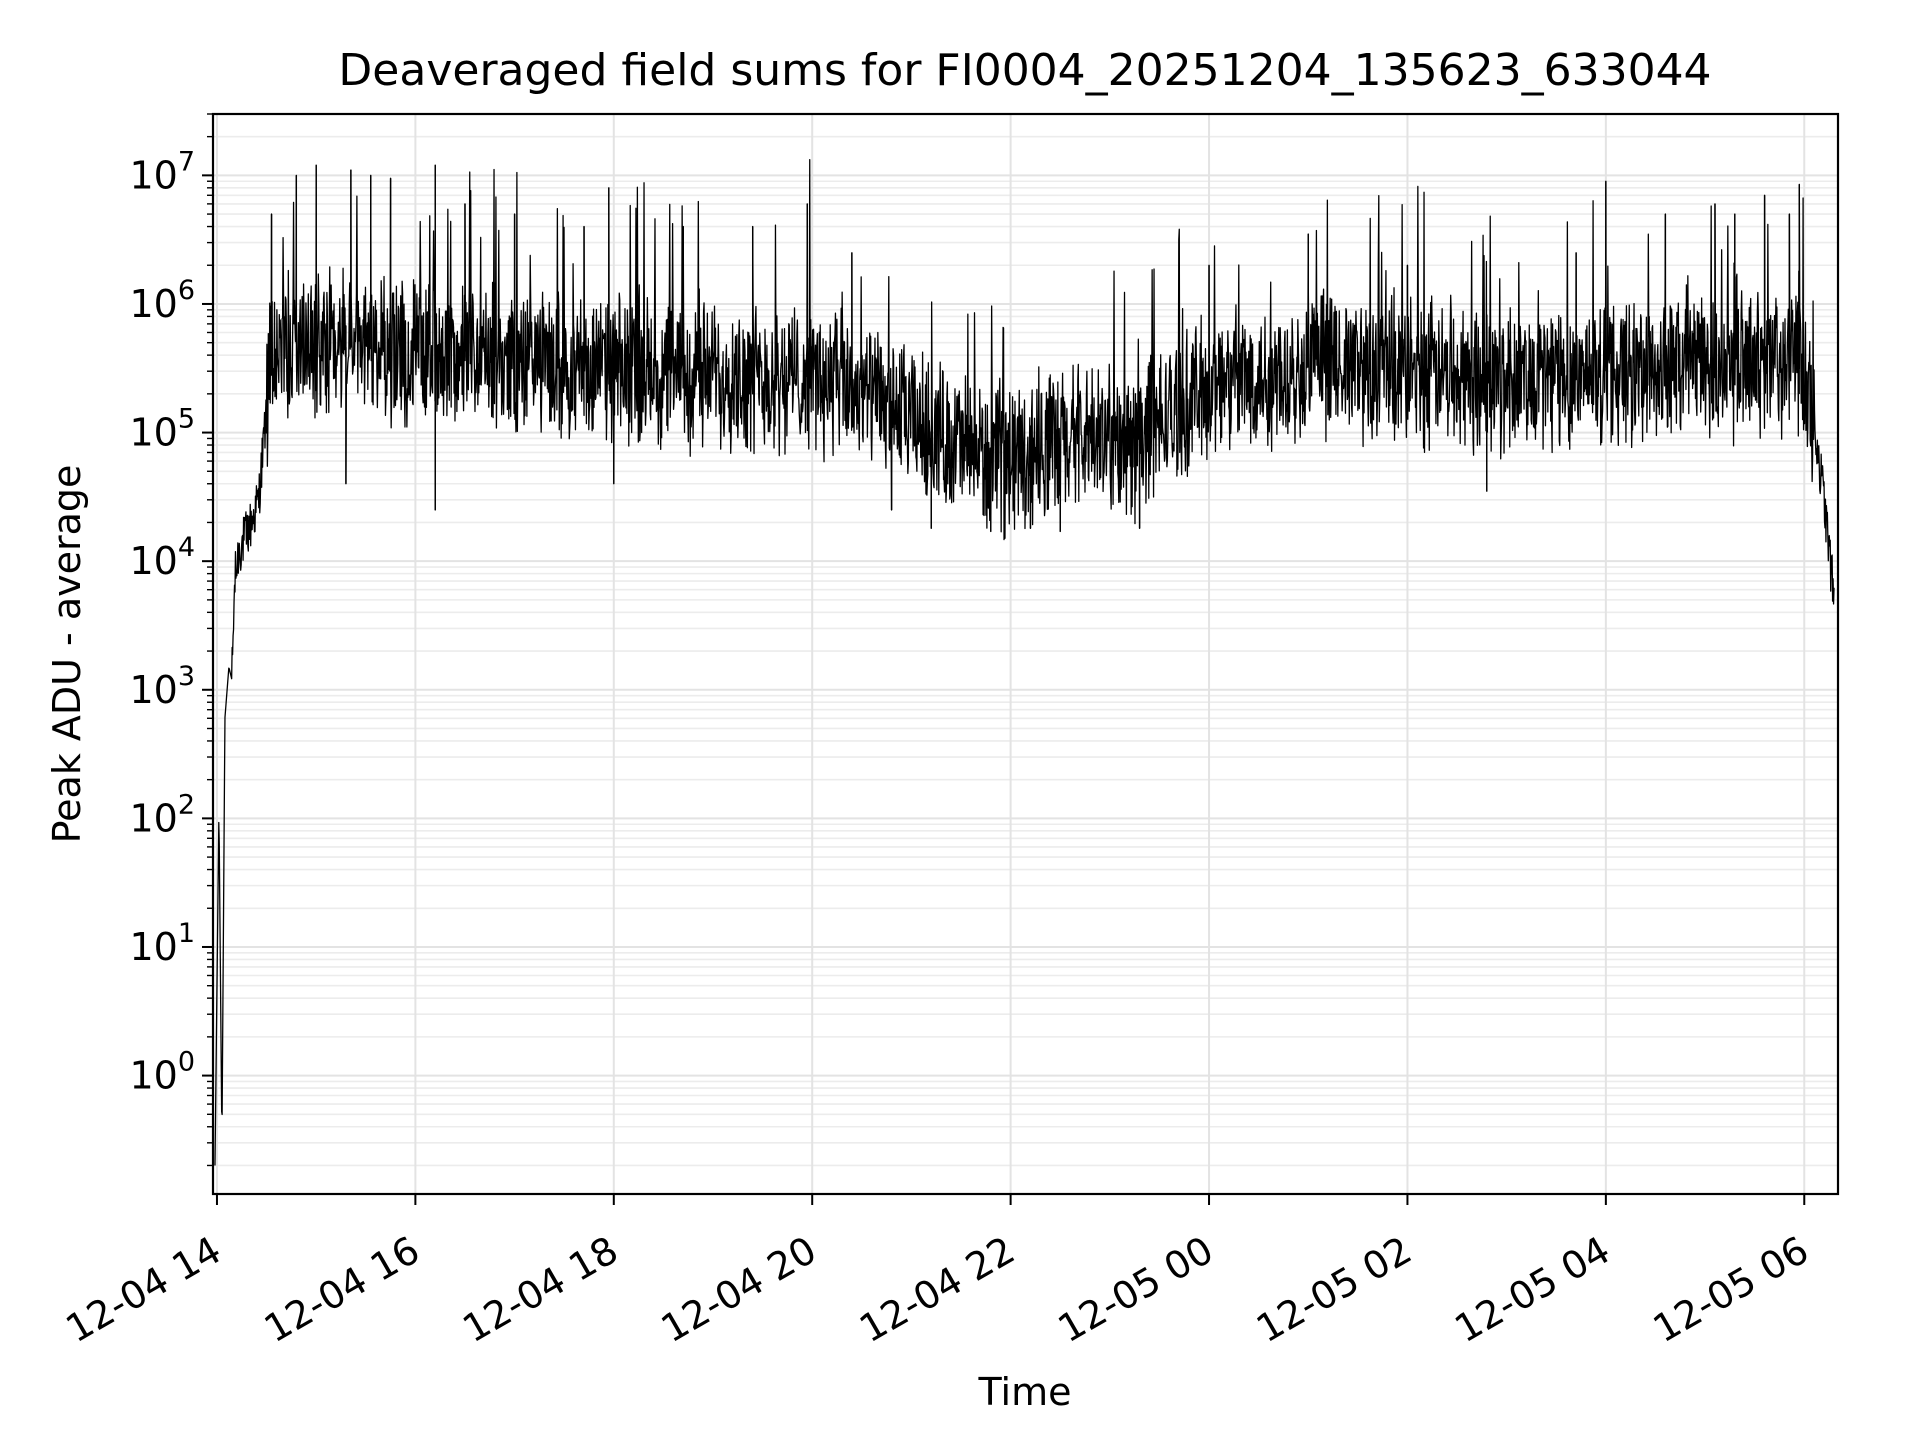  Describe the element at coordinates (162, 171) in the screenshot. I see `y-tick-label: 10⁷` at that location.